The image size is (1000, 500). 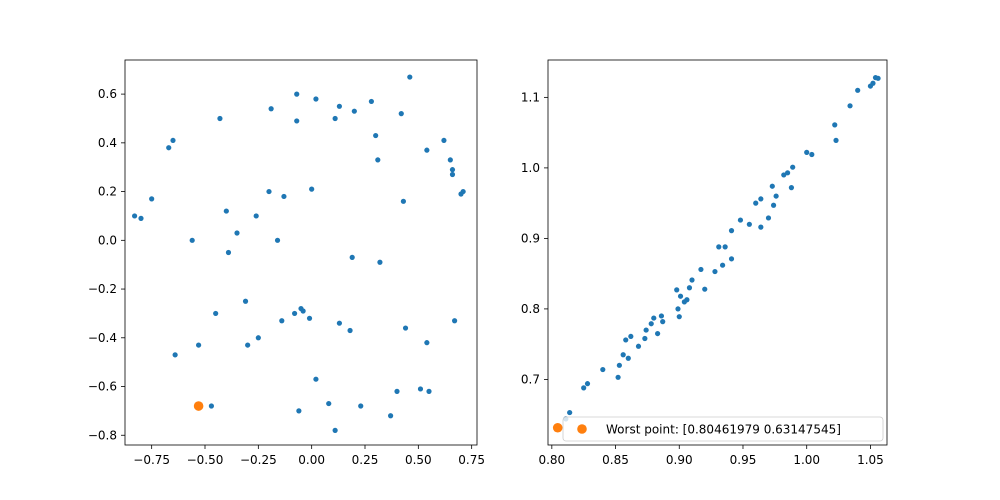 What do you see at coordinates (530, 309) in the screenshot?
I see `y-tick-label: 0.8` at bounding box center [530, 309].